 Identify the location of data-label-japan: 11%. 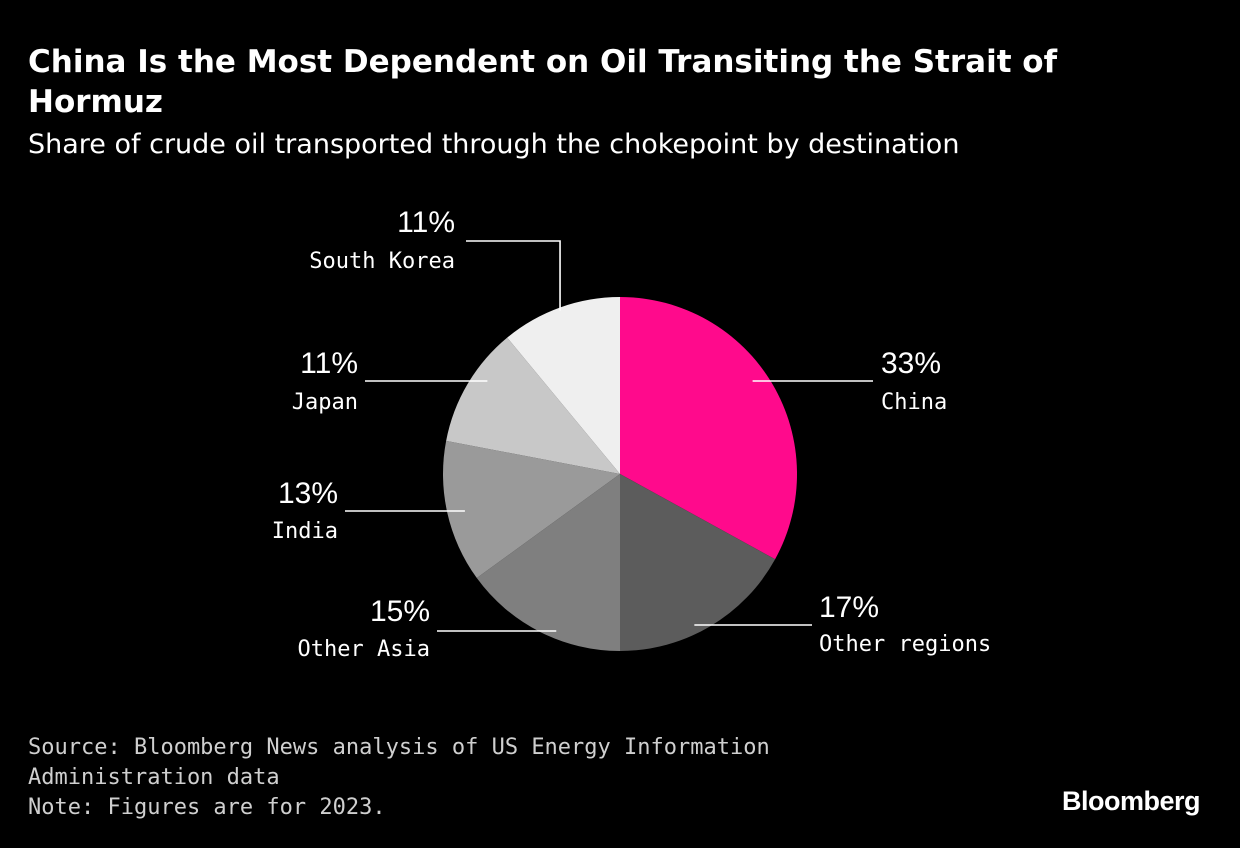
(329, 363).